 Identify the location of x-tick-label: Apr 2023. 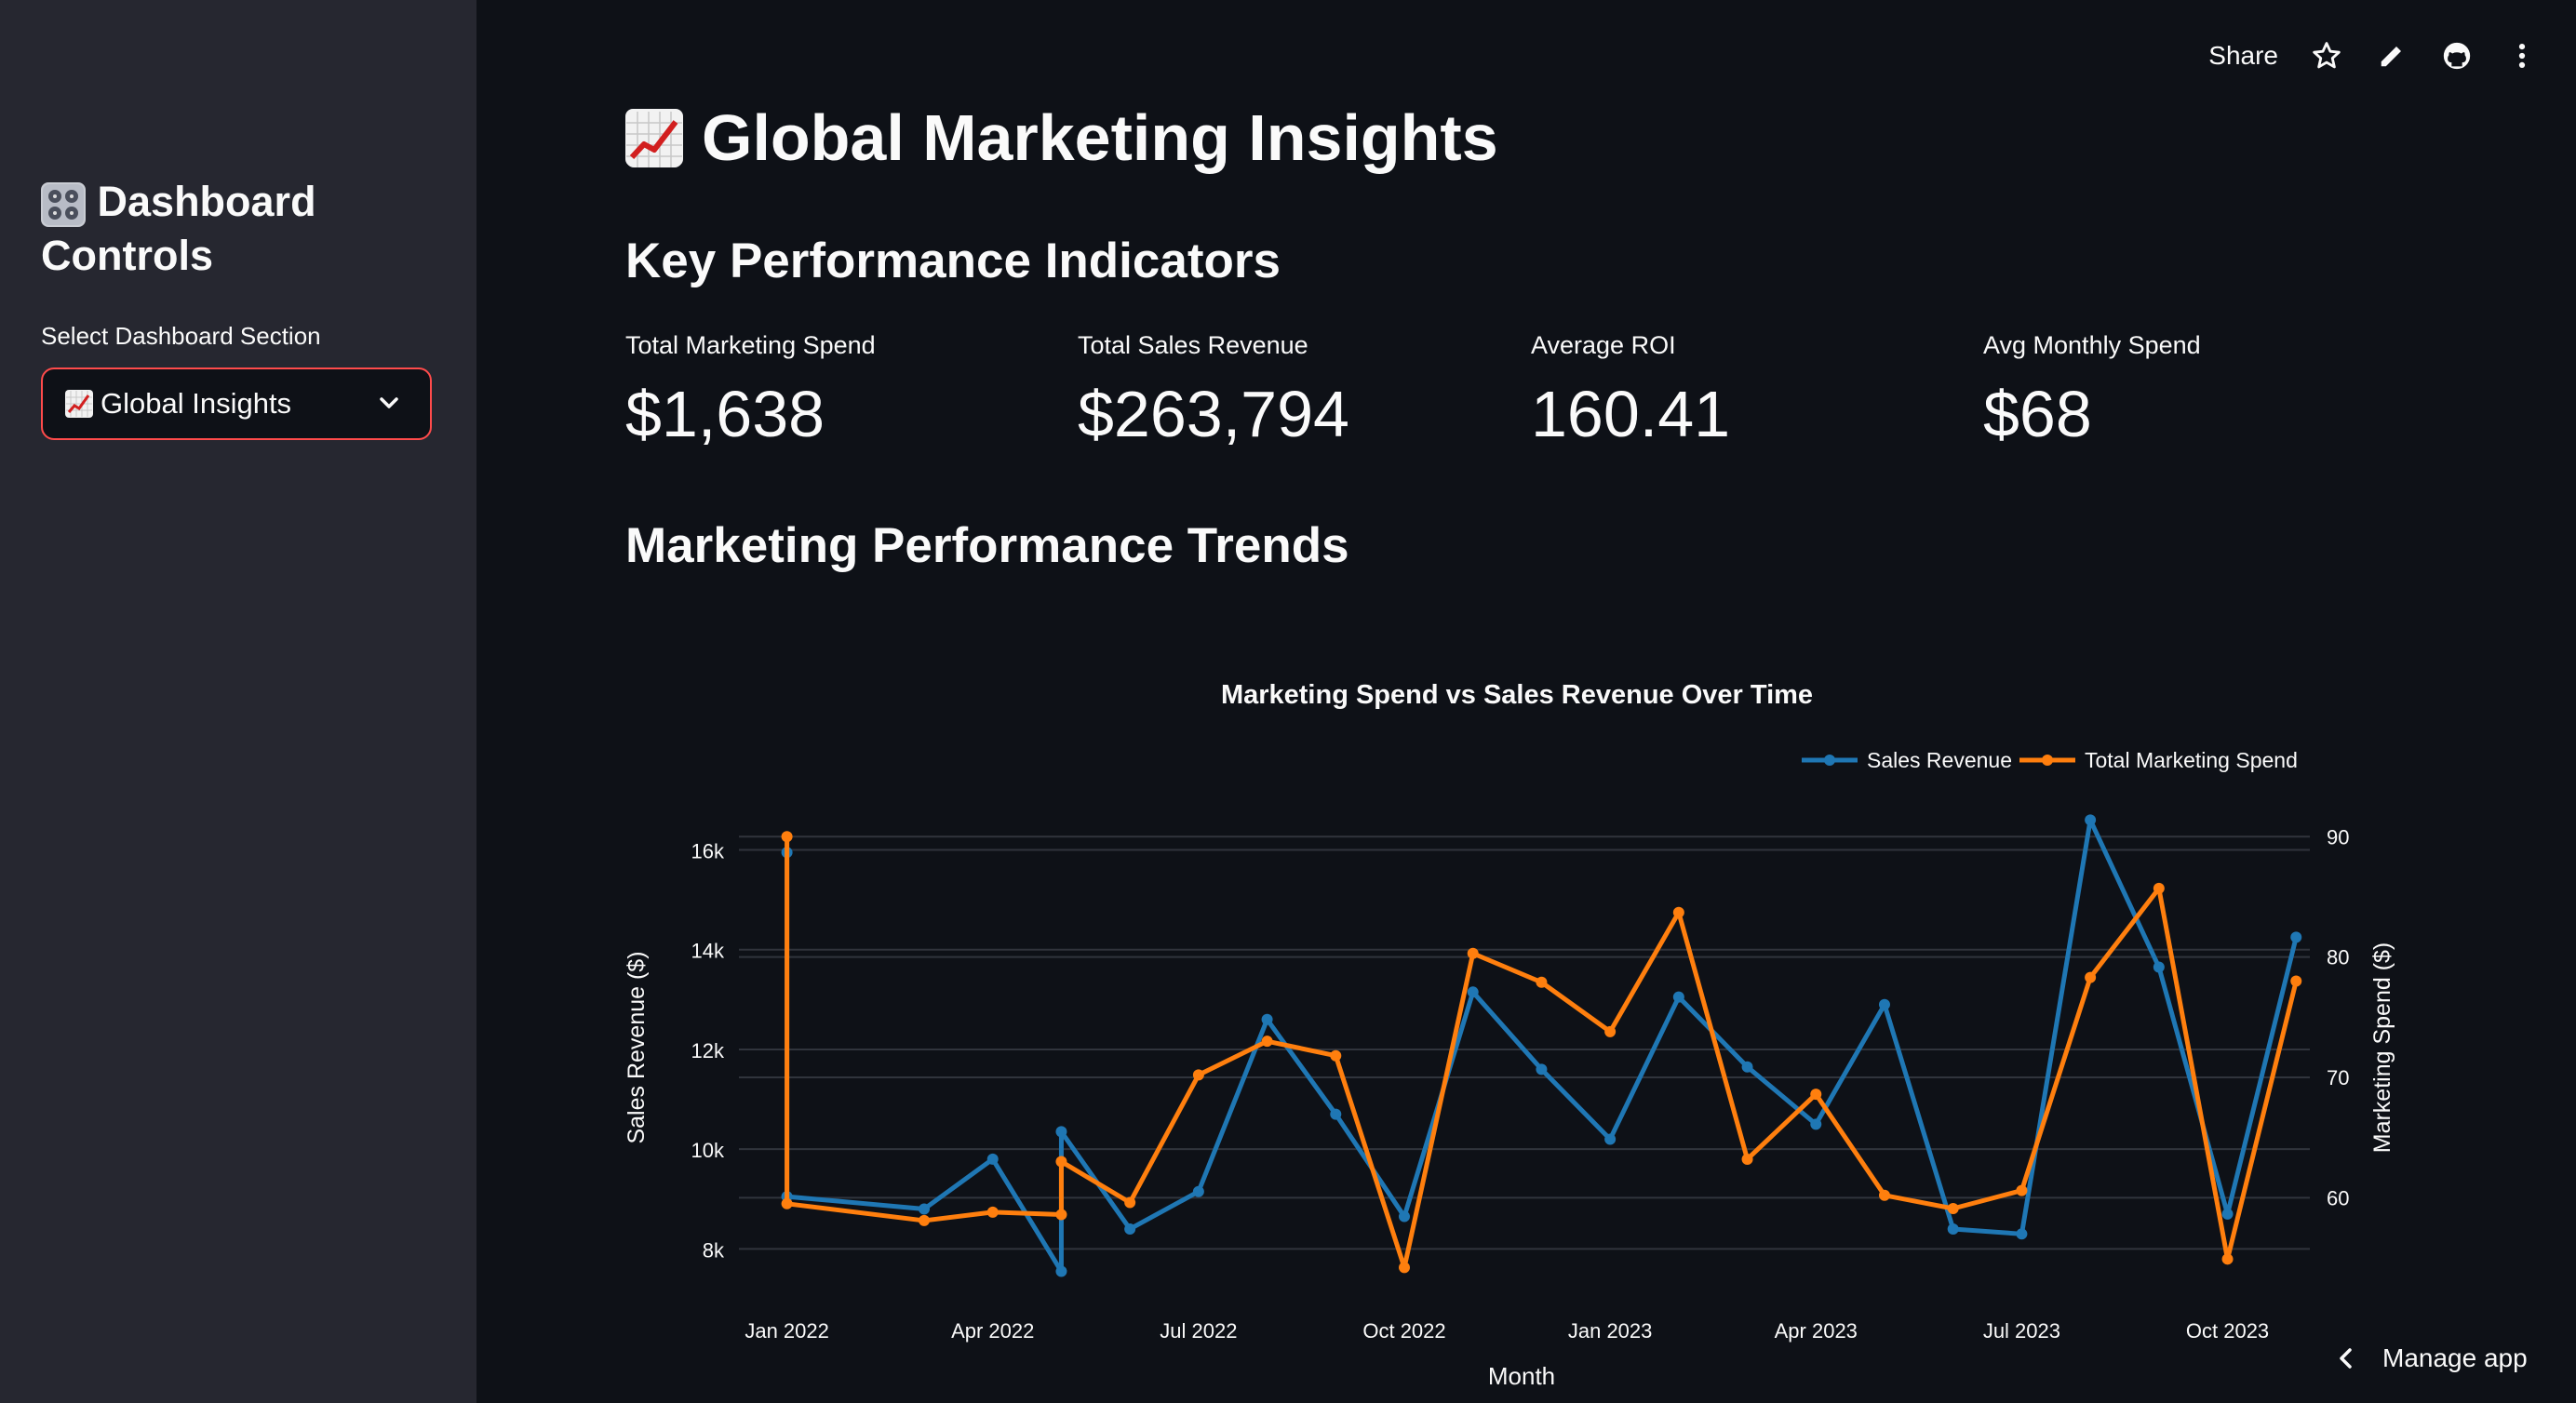
(1816, 1331).